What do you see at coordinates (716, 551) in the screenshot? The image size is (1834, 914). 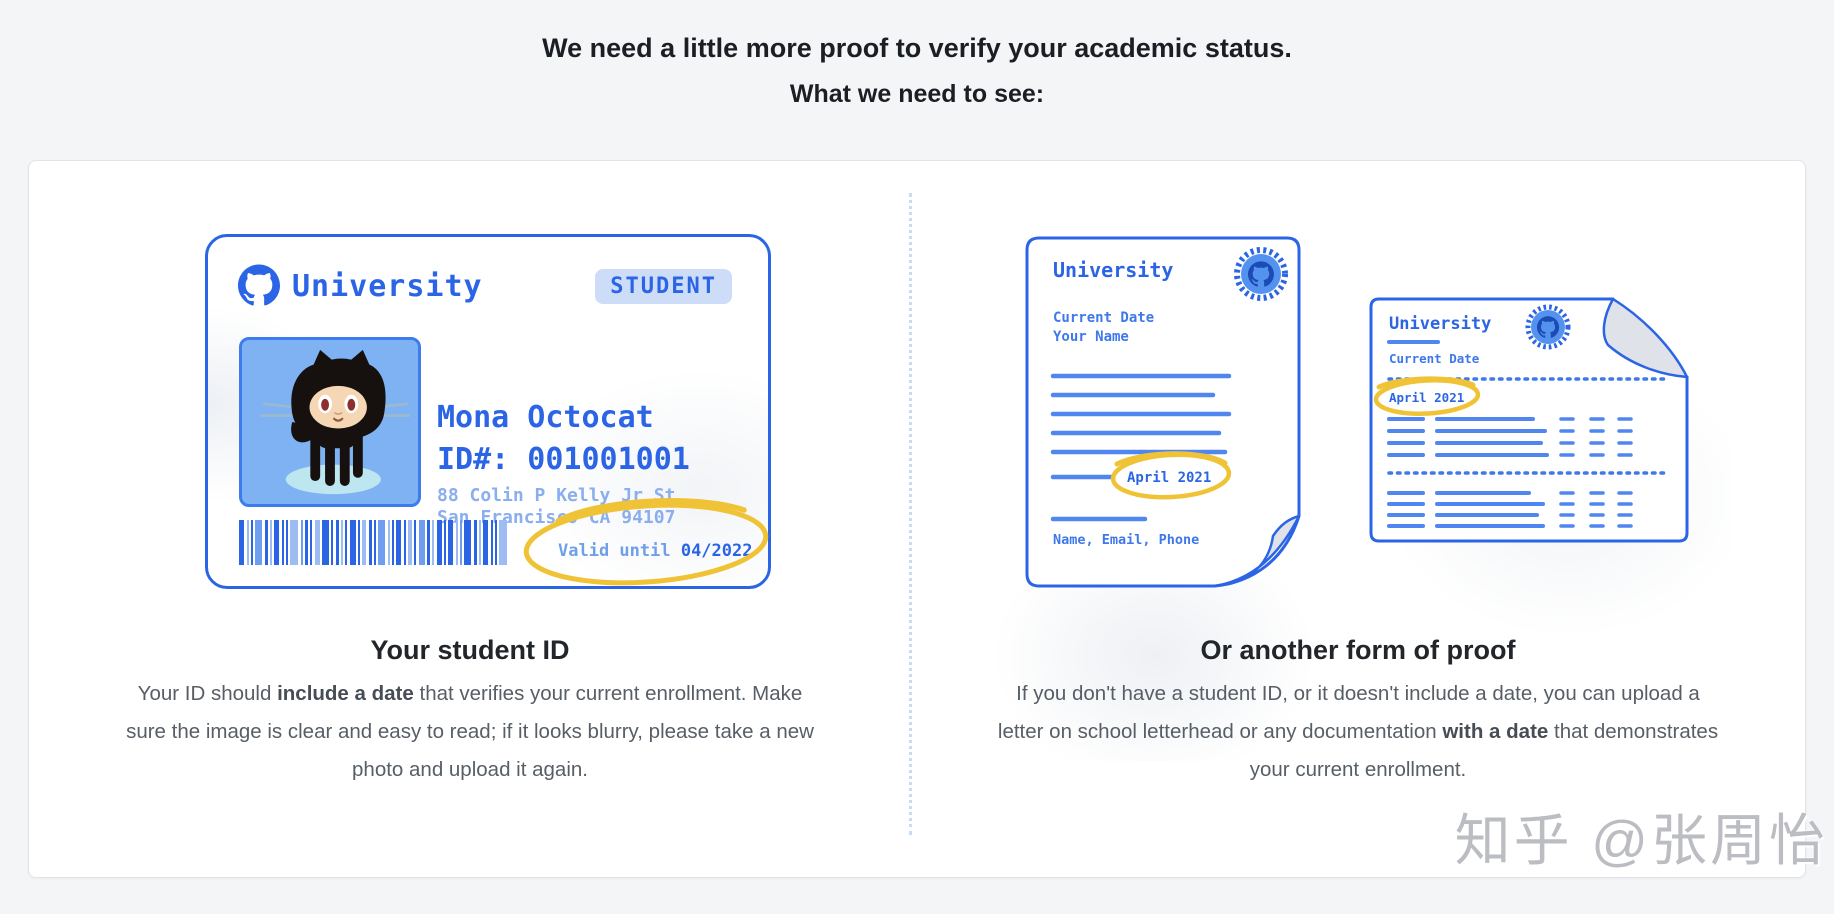 I see `valid-until-date: 04/2022` at bounding box center [716, 551].